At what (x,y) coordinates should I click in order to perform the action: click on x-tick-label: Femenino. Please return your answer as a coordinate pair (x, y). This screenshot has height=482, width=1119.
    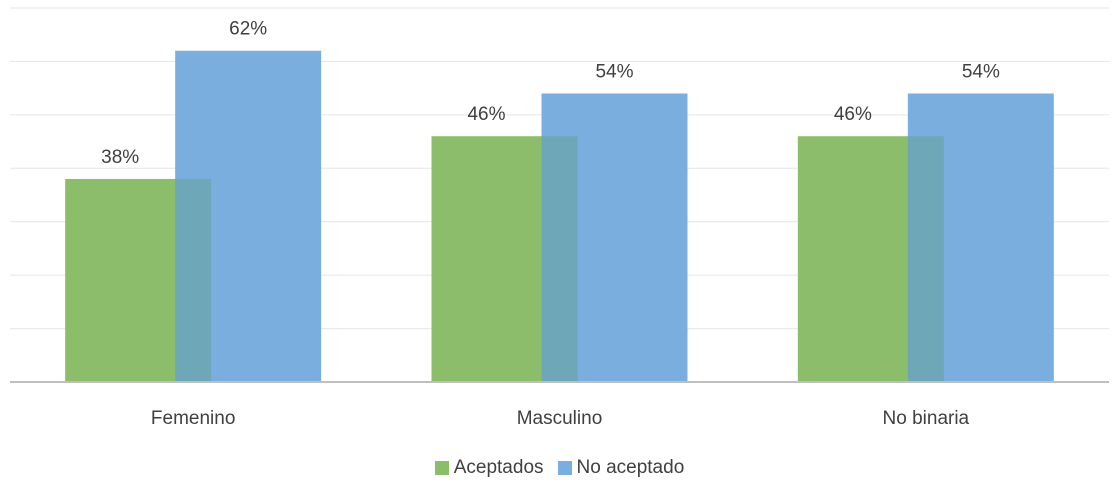
    Looking at the image, I should click on (193, 418).